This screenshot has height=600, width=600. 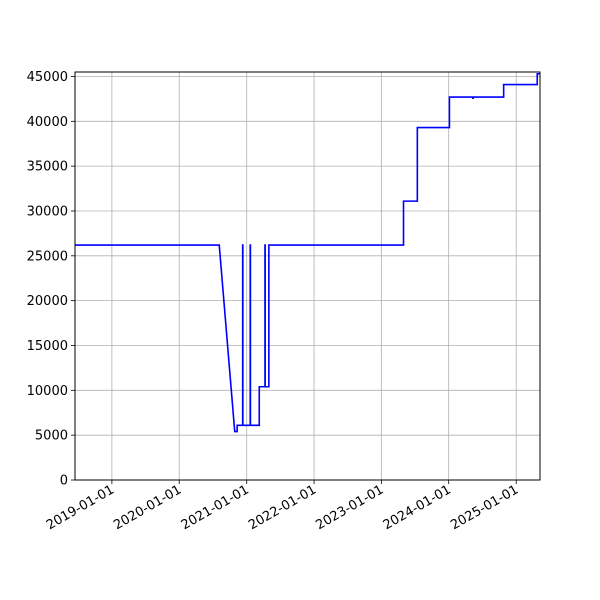 I want to click on y-tick-label: 25000, so click(x=47, y=256).